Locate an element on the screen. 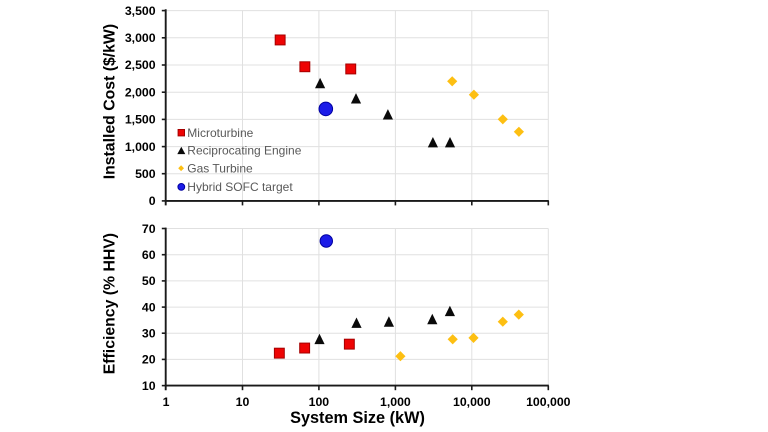 This screenshot has height=432, width=768. svg-text: 1,500 is located at coordinates (140, 120).